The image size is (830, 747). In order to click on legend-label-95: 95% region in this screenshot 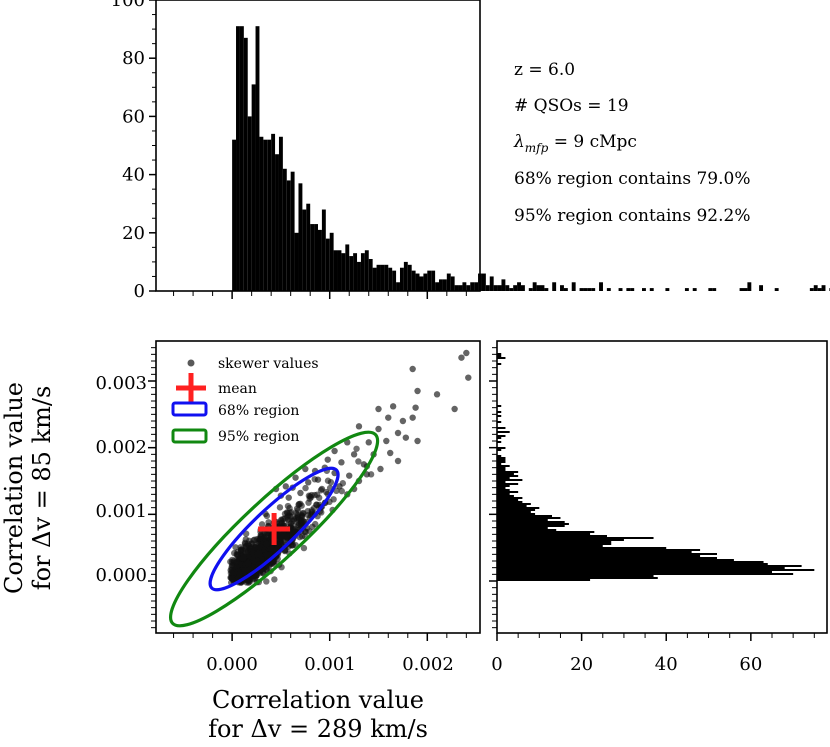, I will do `click(258, 437)`.